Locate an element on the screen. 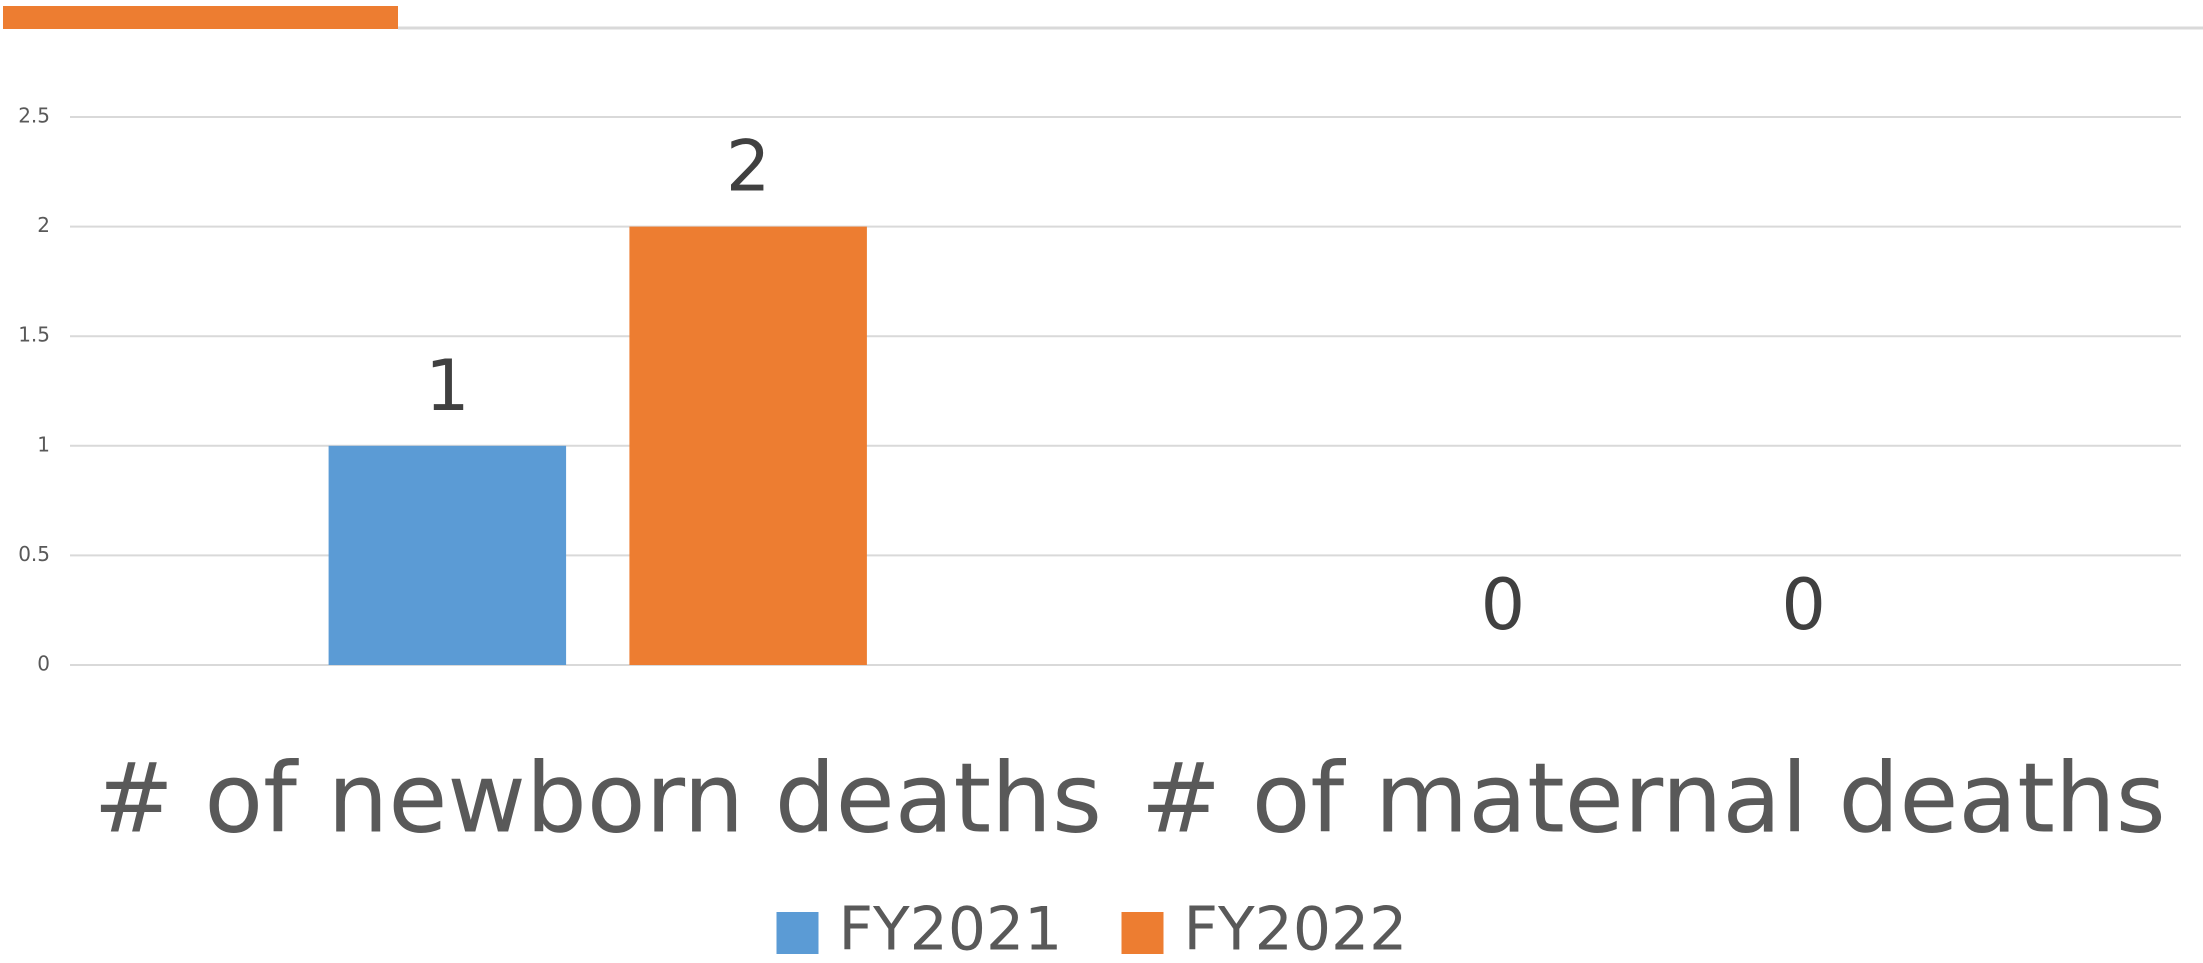 The height and width of the screenshot is (963, 2203). y-tick-label: 2 is located at coordinates (43, 225).